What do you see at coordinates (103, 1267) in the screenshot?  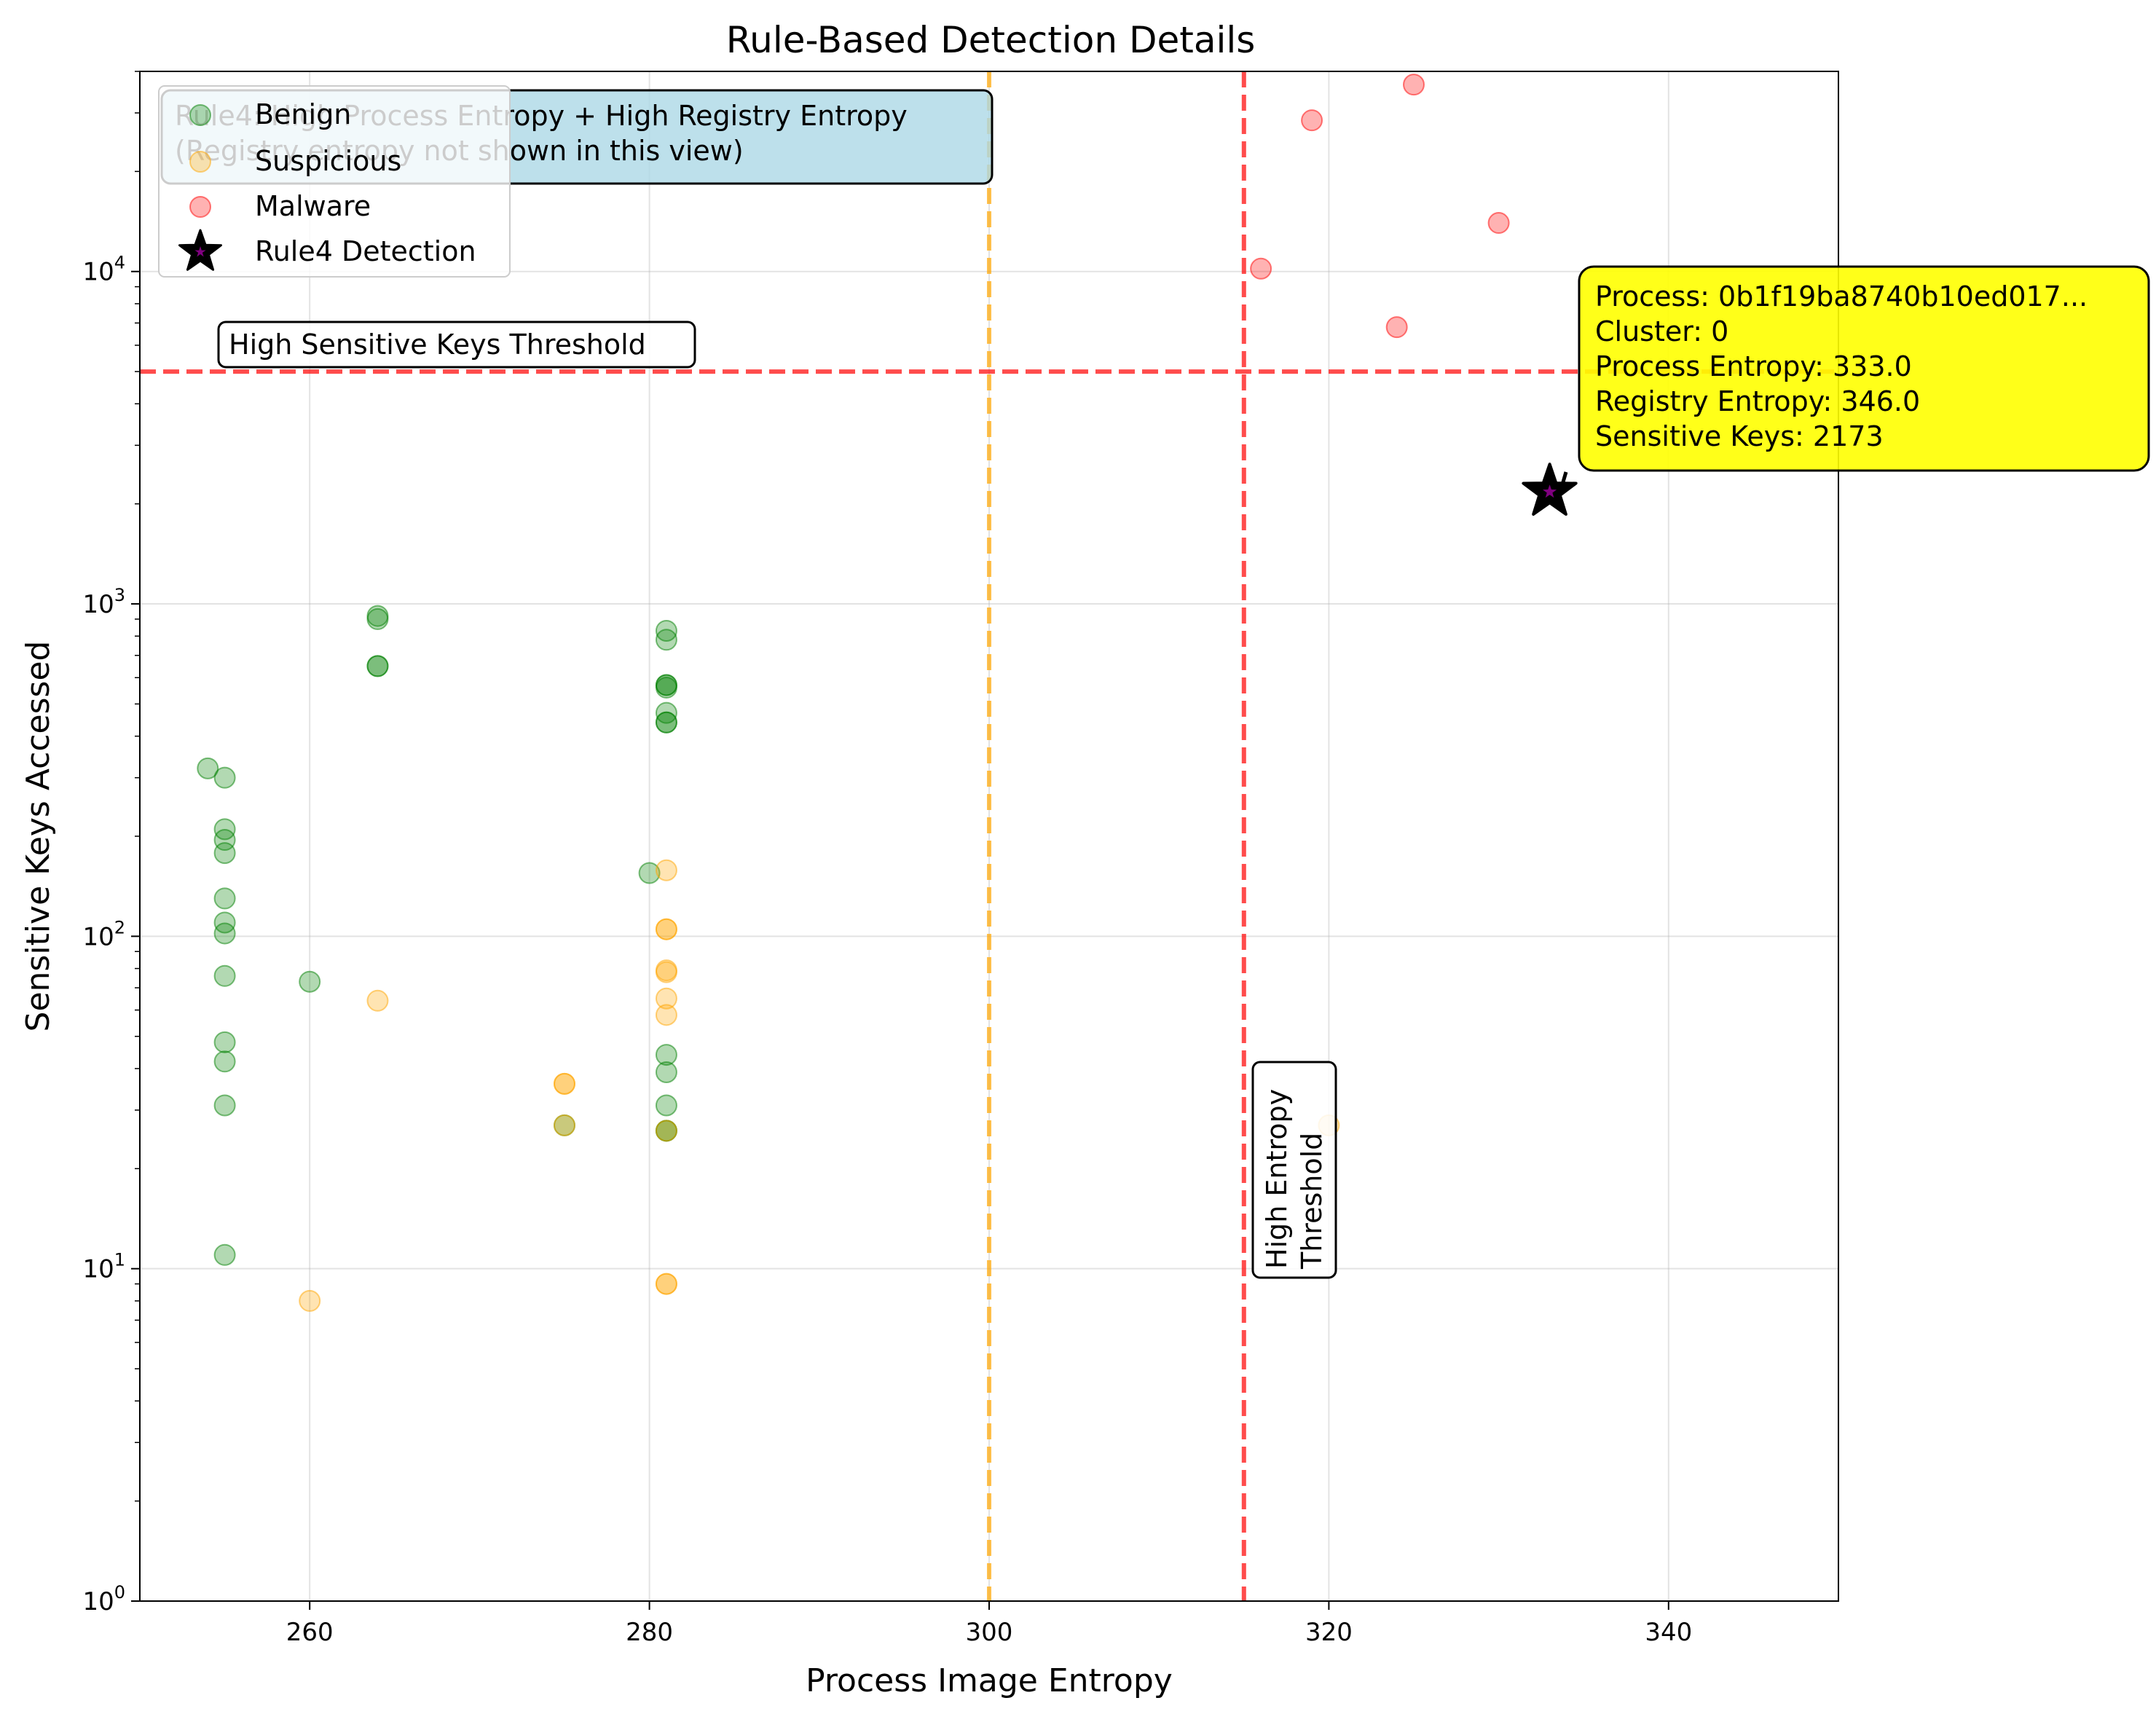 I see `y-tick-label: 10¹` at bounding box center [103, 1267].